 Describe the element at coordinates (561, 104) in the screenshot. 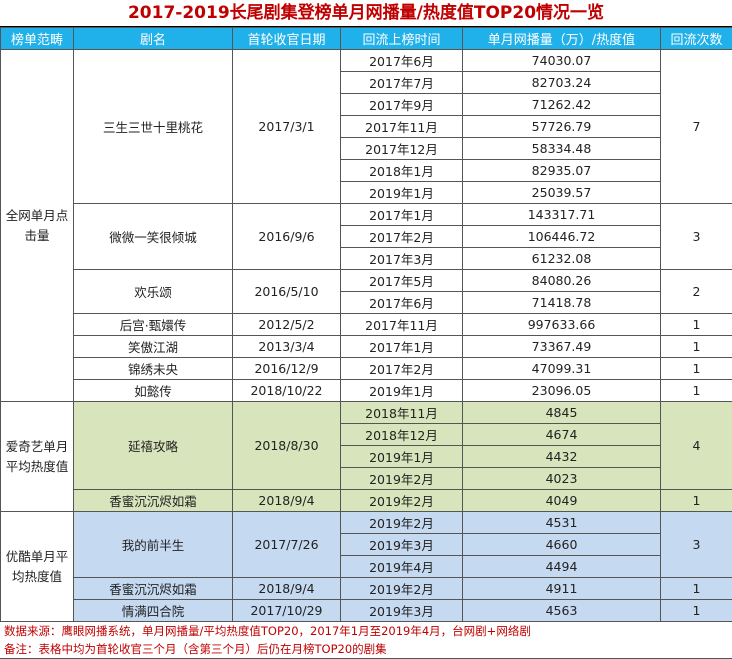

I see `value-cell: 71262.42` at that location.